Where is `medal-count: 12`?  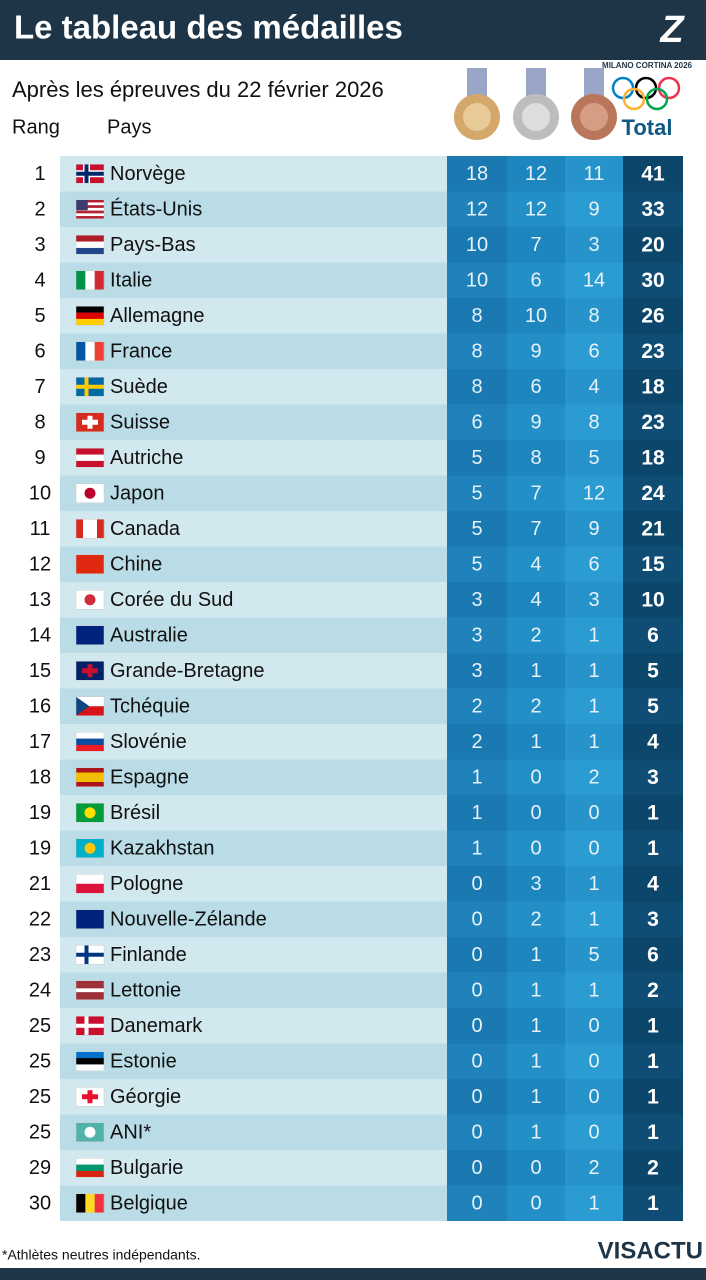
medal-count: 12 is located at coordinates (594, 494).